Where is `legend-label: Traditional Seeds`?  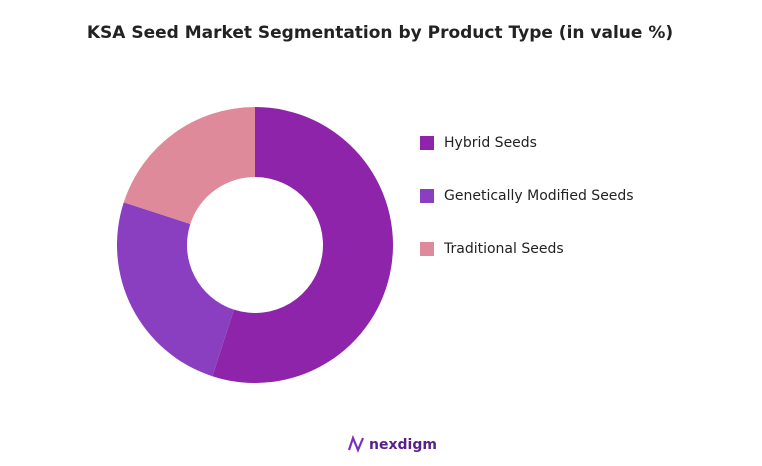
legend-label: Traditional Seeds is located at coordinates (503, 249).